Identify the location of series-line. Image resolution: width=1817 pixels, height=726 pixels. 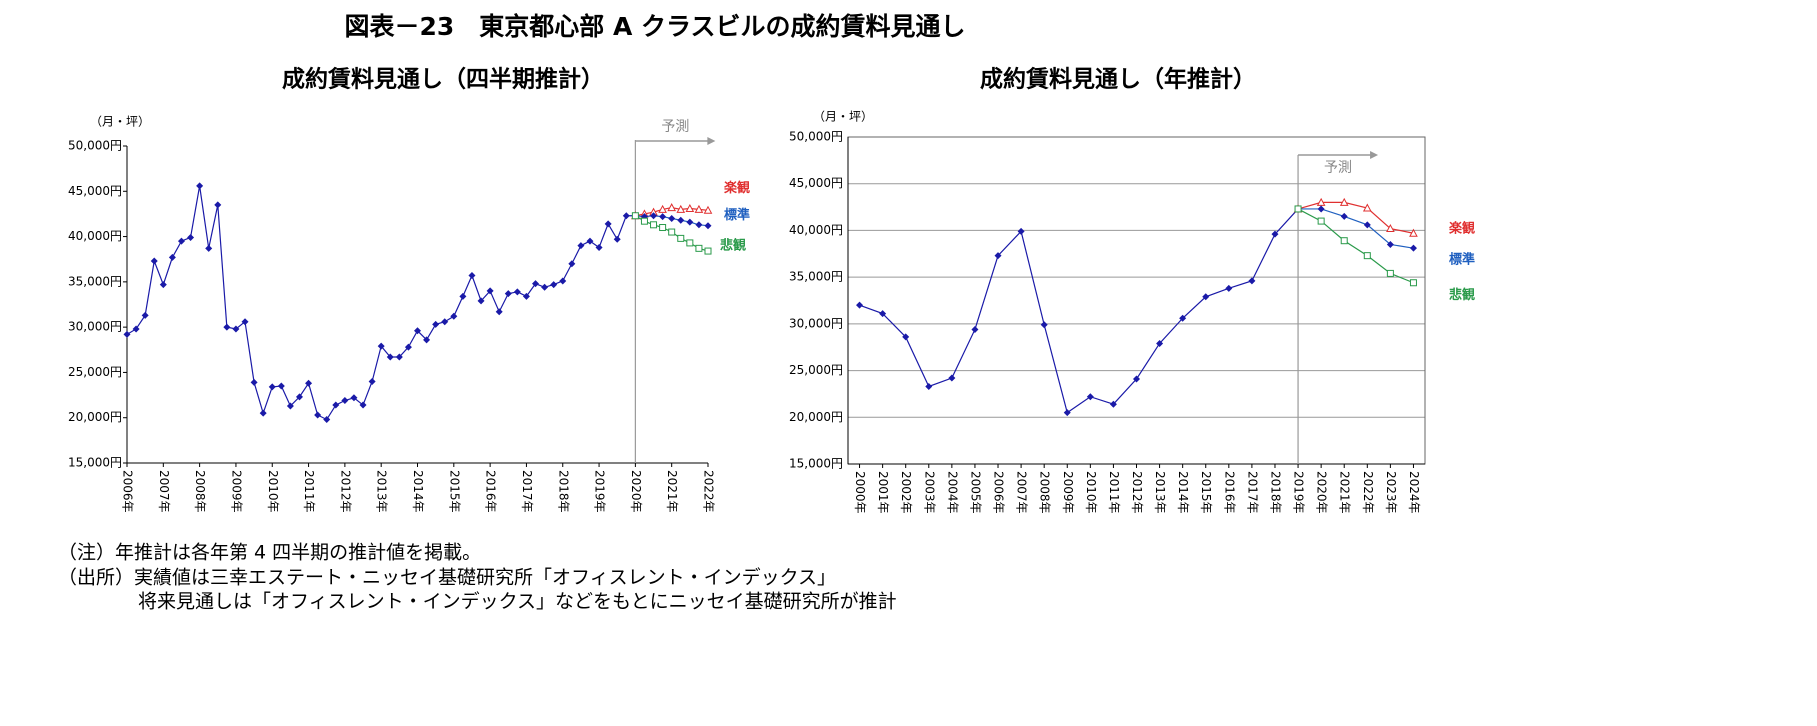
(1356, 228).